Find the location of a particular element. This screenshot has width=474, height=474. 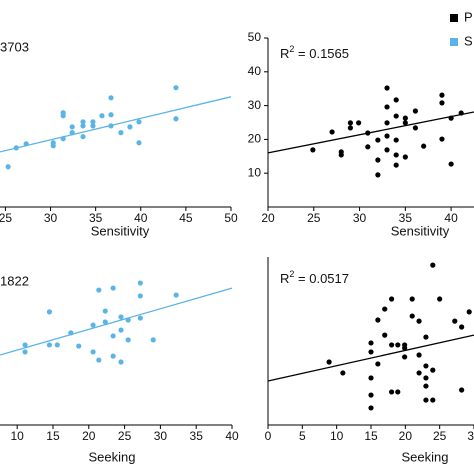

x-tick-label: 10 is located at coordinates (18, 436).